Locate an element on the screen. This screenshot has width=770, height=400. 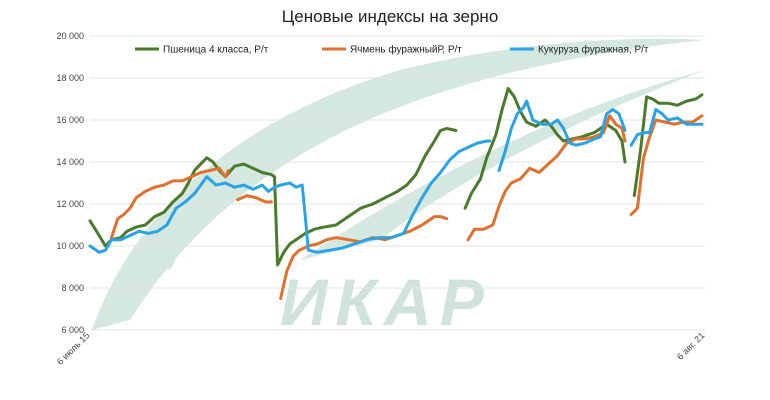
y-tick-label: 6 000 is located at coordinates (72, 330).